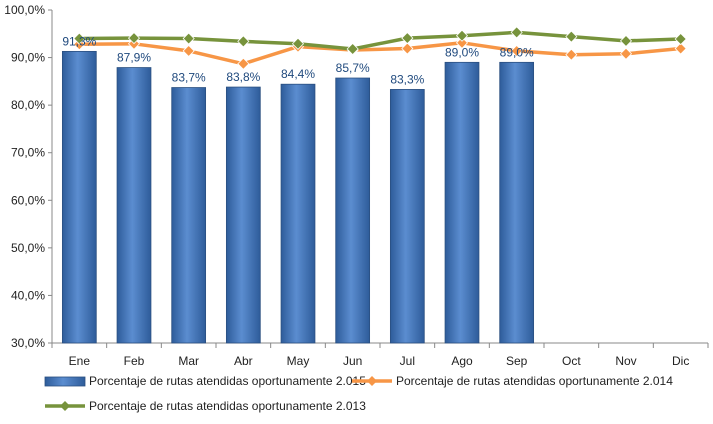  I want to click on y-tick-label: 40,0%, so click(28, 295).